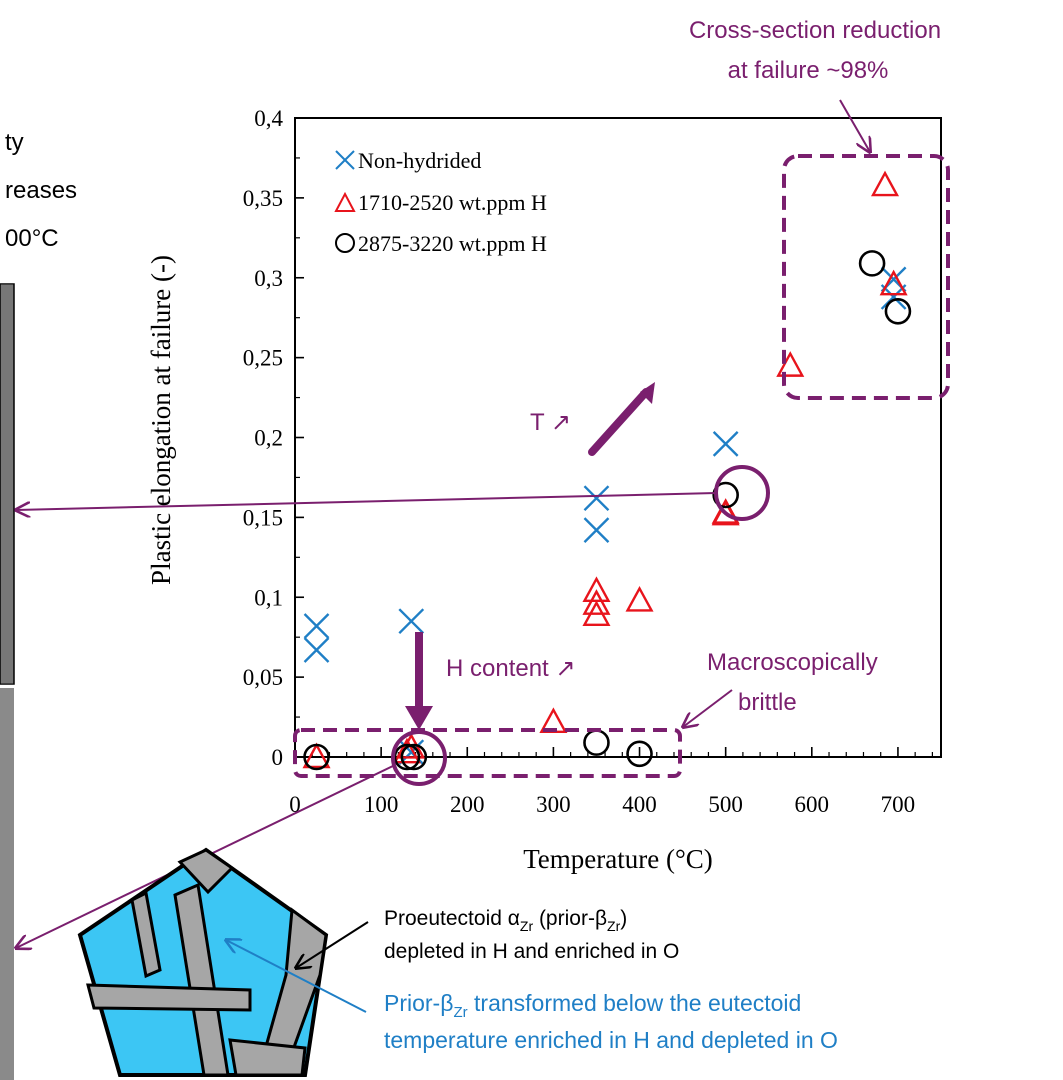  What do you see at coordinates (146, 934) in the screenshot?
I see `lath-left` at bounding box center [146, 934].